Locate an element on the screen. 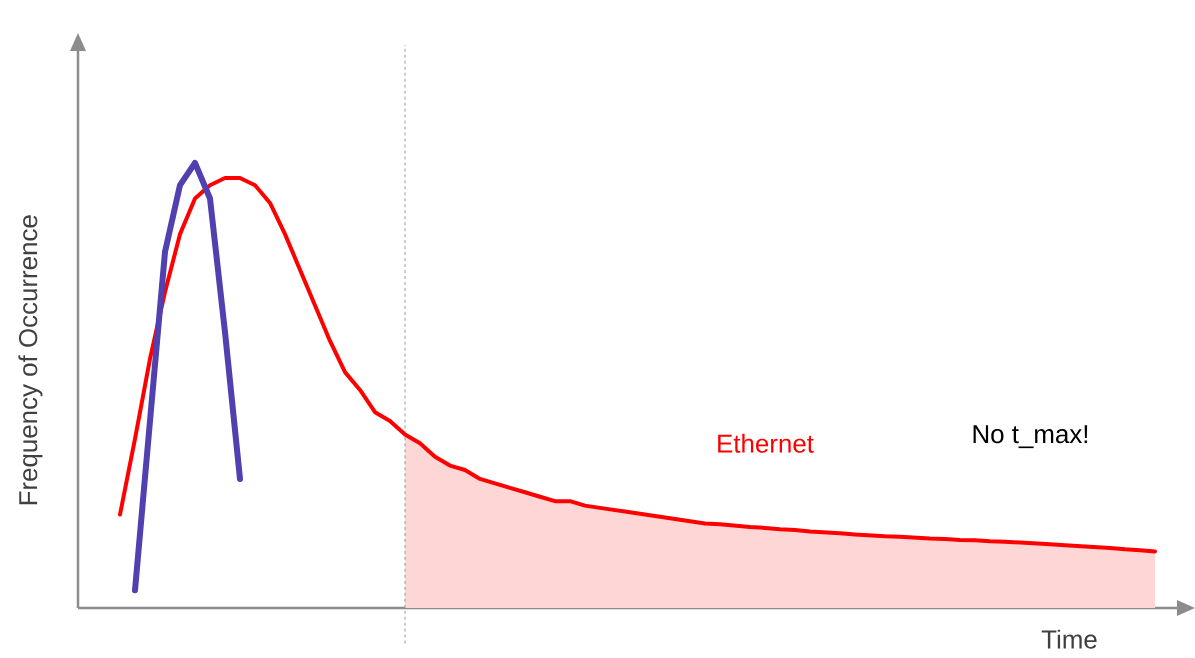 The image size is (1195, 658). x-axis-title: Time is located at coordinates (1069, 639).